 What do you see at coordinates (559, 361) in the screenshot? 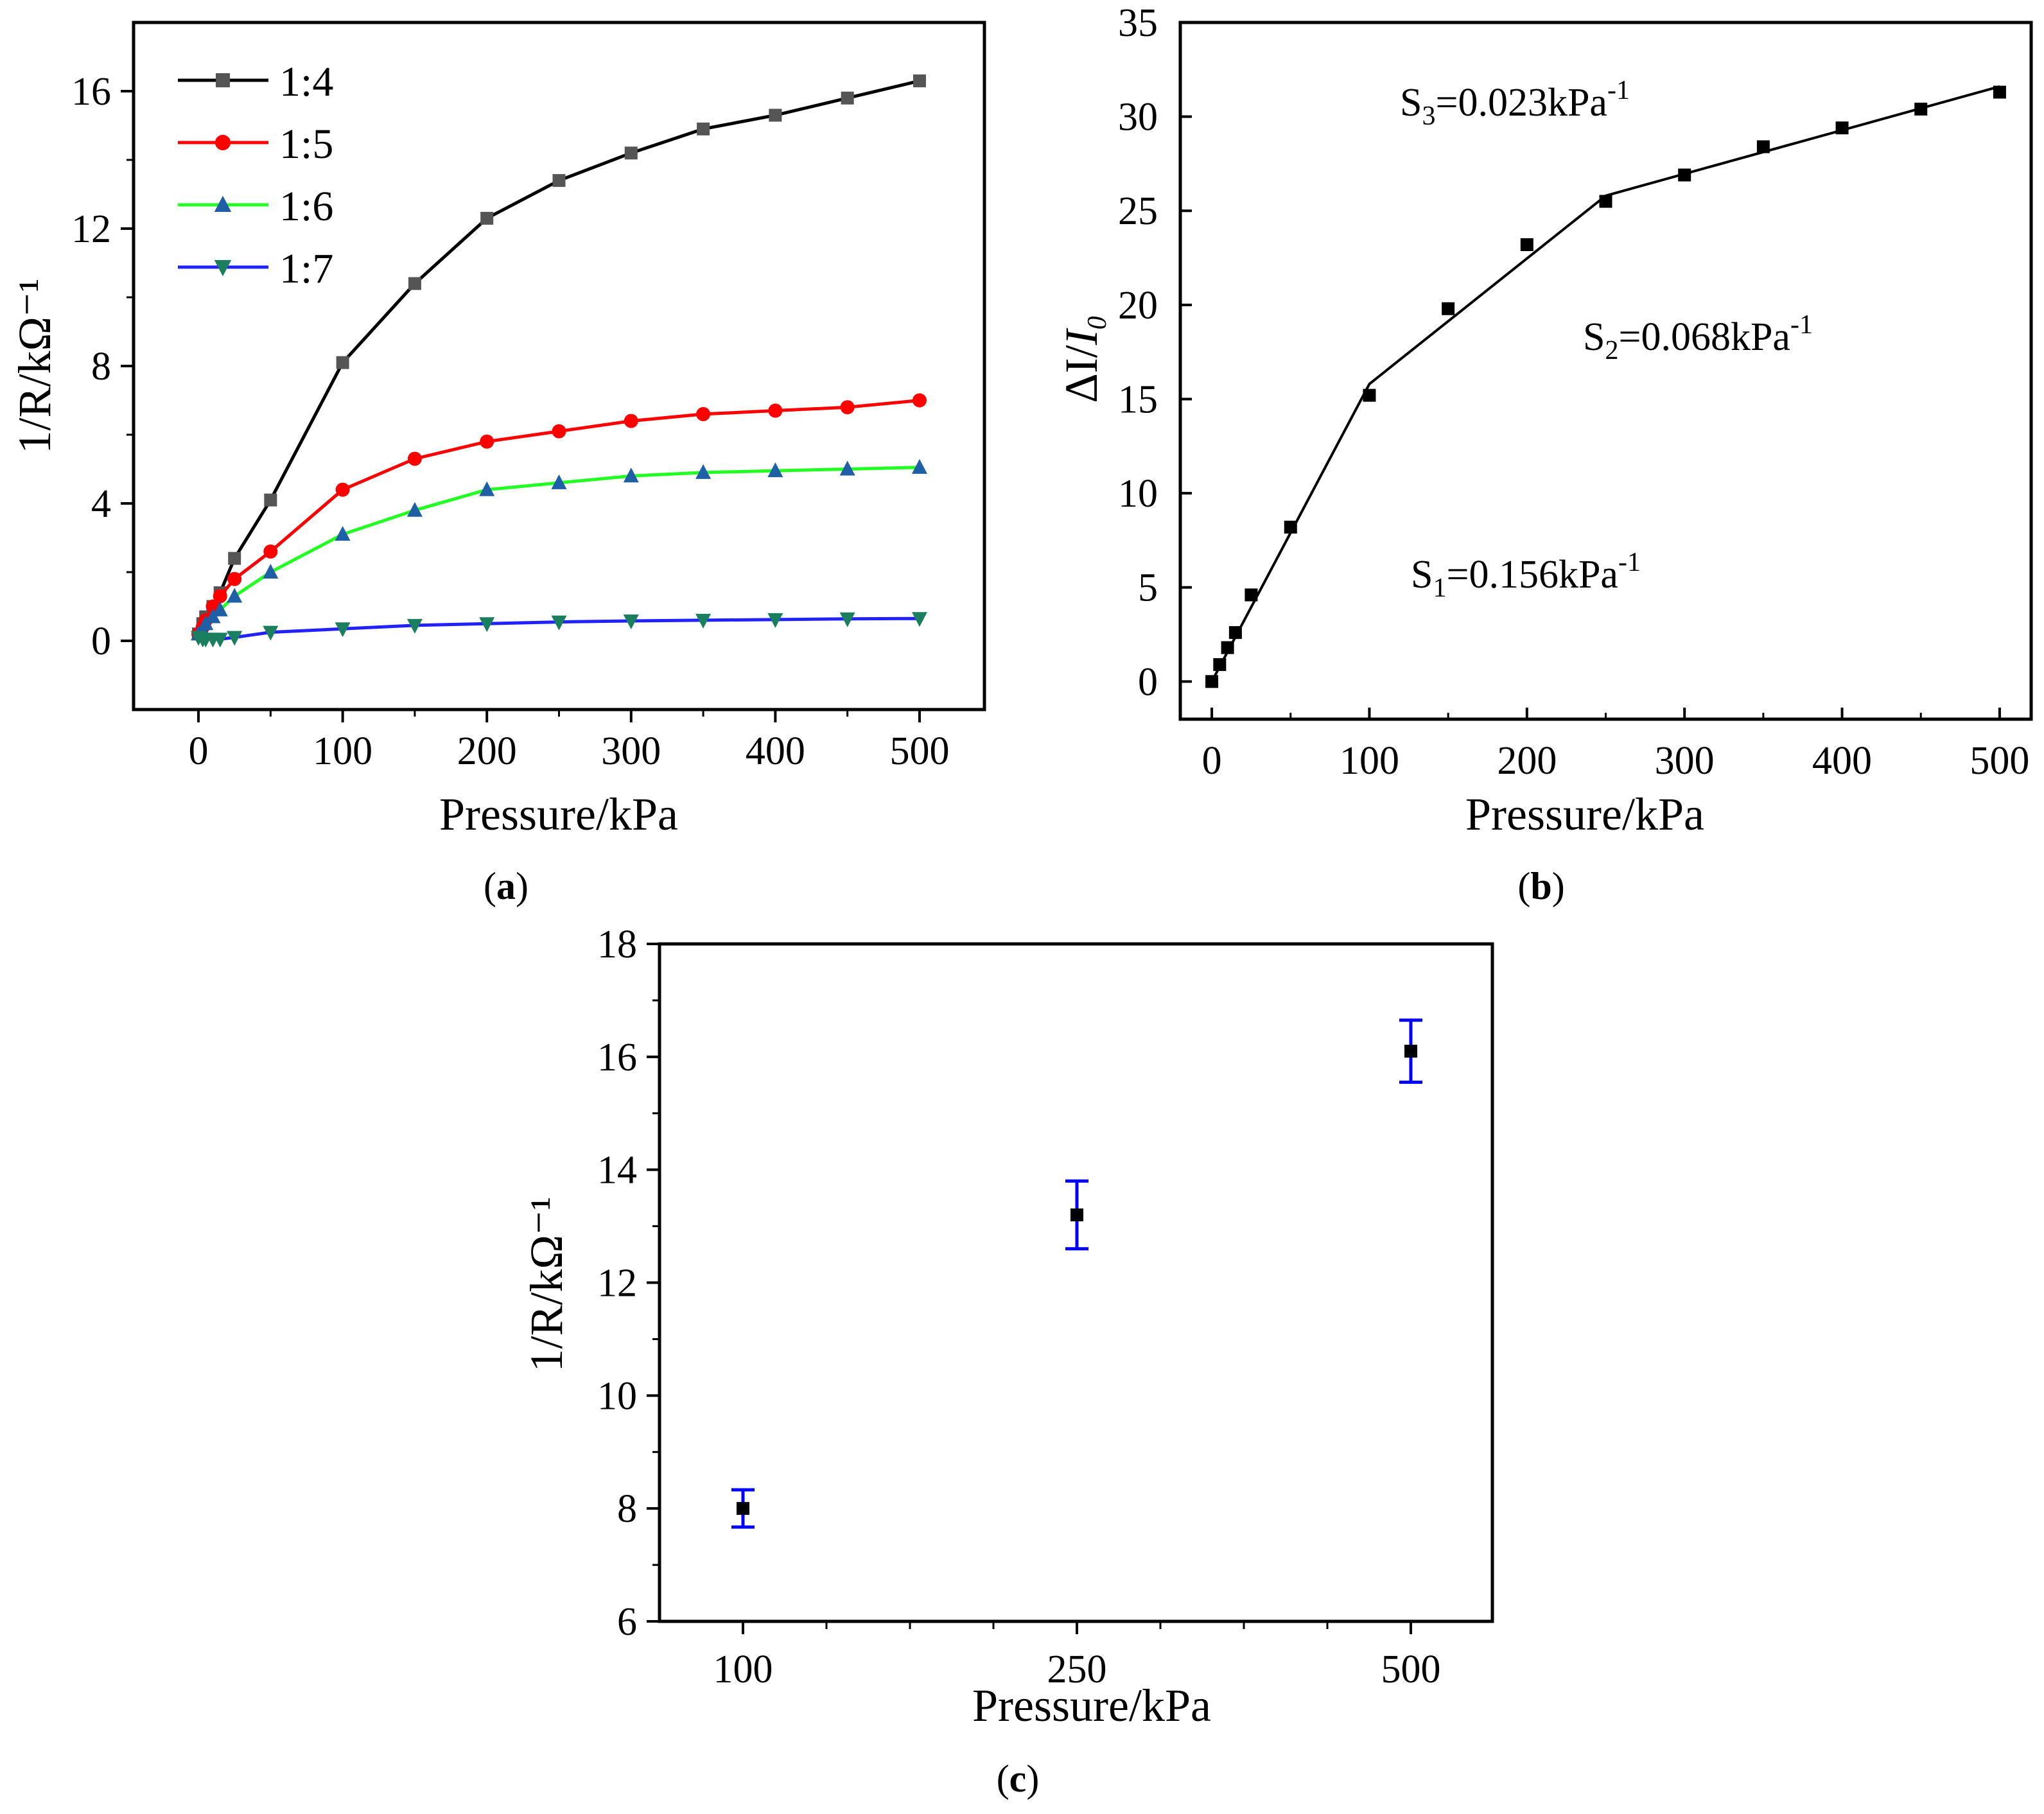
I see `panel-a-series` at bounding box center [559, 361].